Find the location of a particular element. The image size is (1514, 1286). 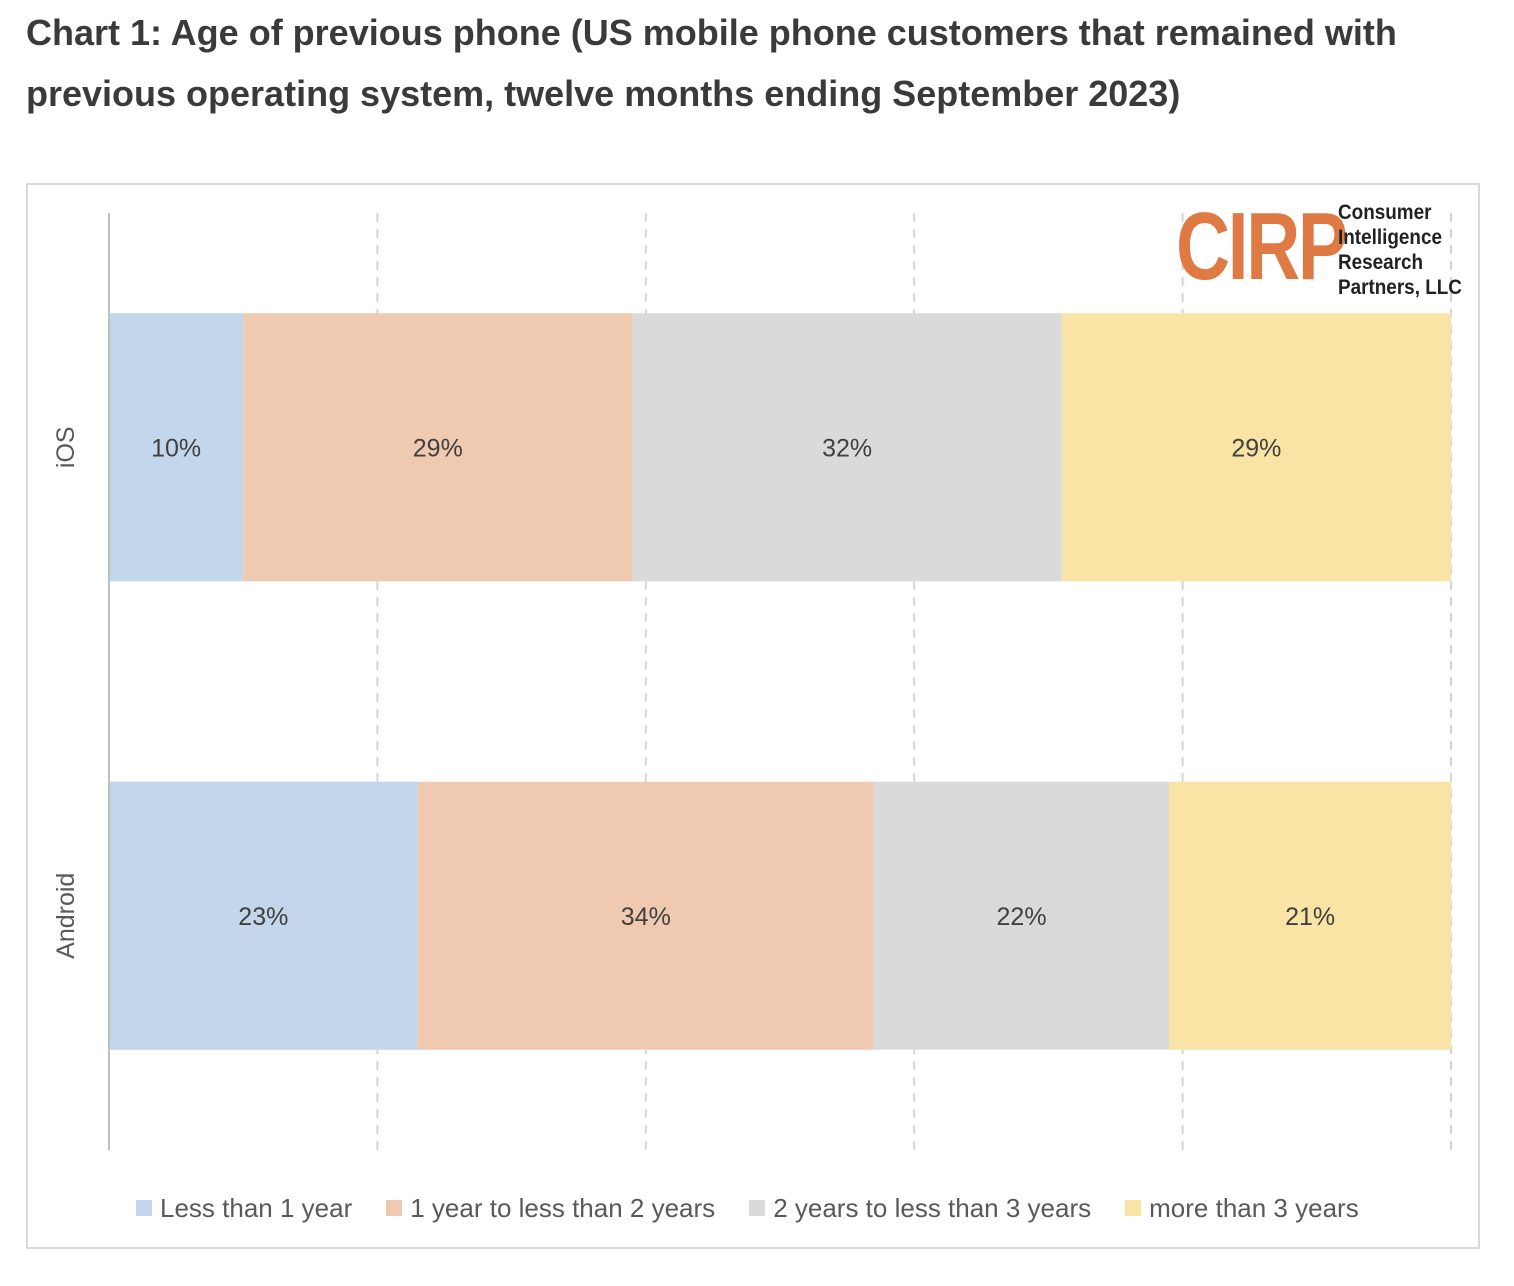

legend-item-less-than-1-year: Less than 1 year is located at coordinates (244, 1208).